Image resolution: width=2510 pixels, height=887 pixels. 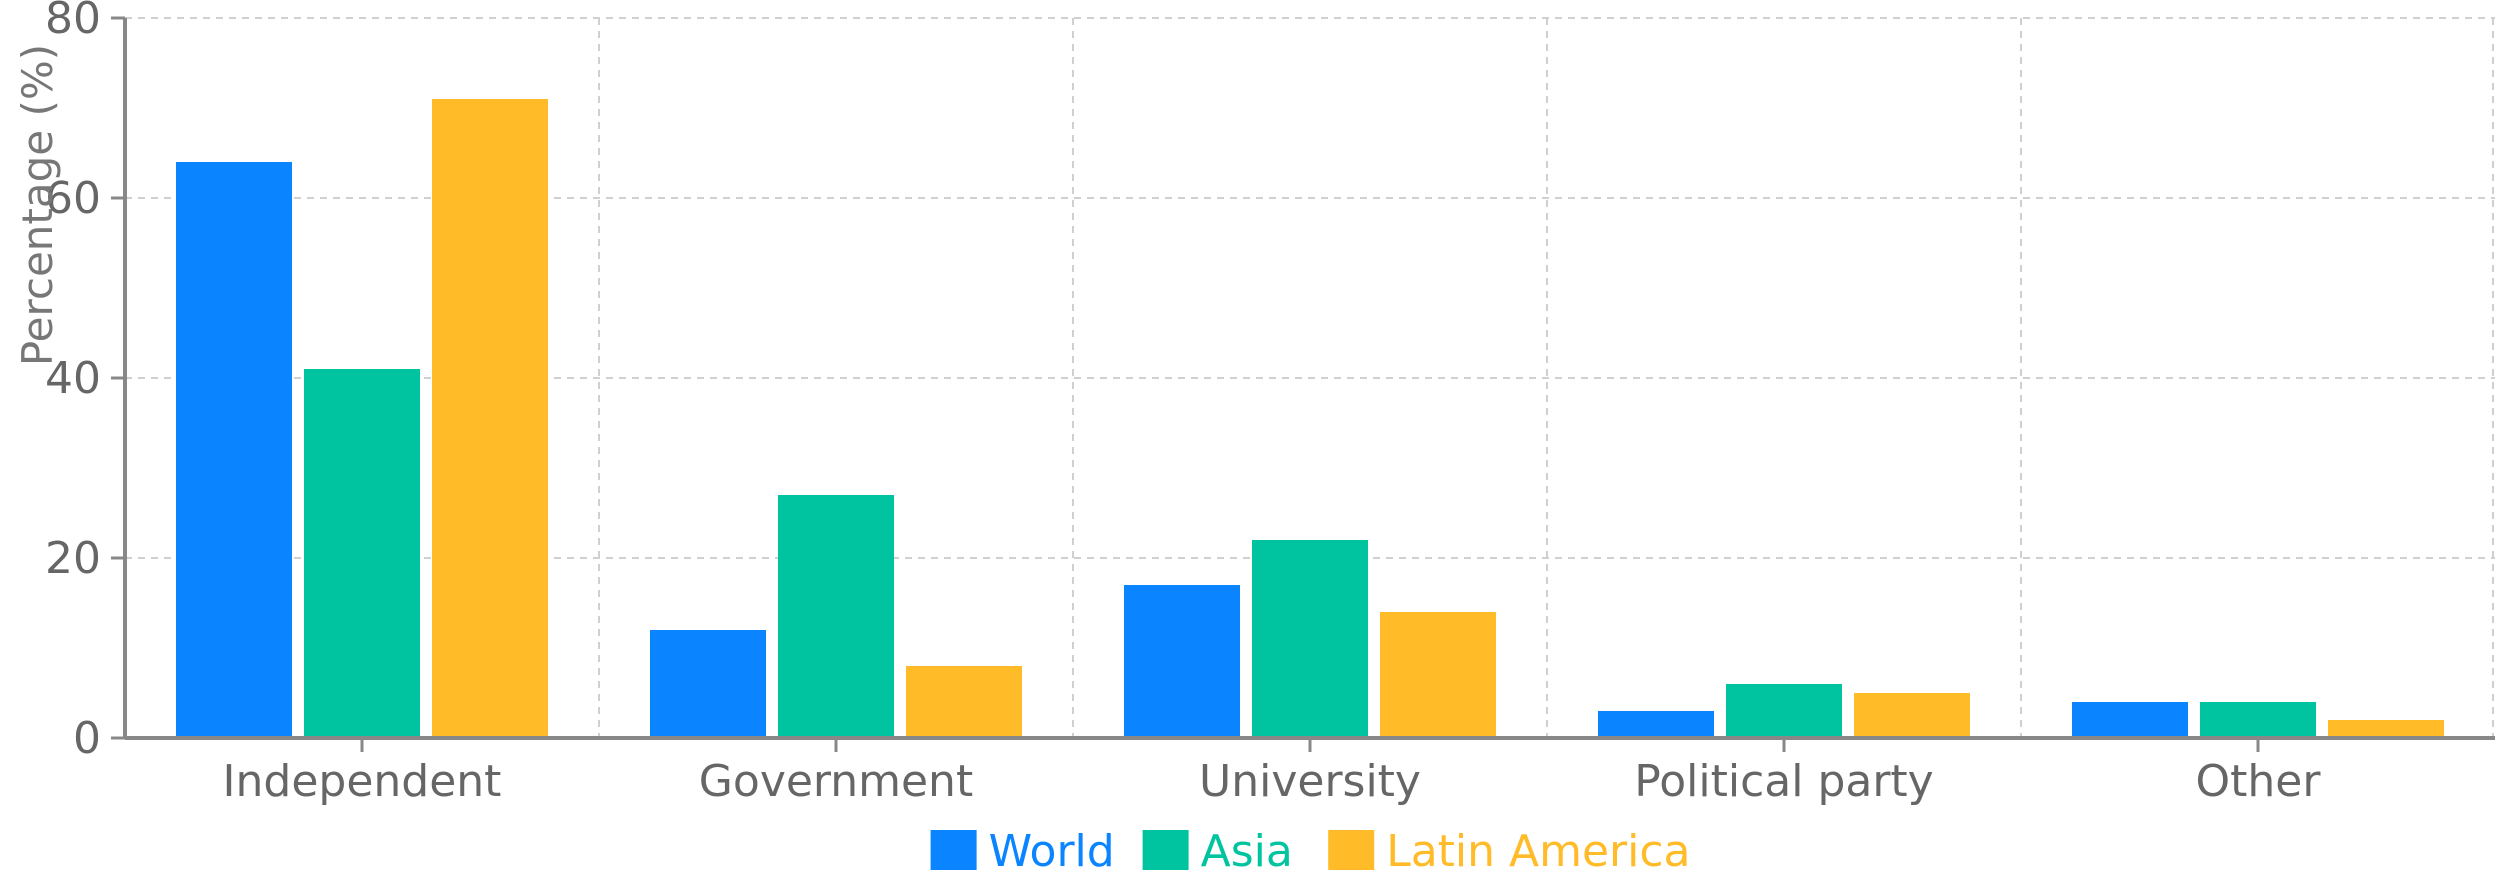 I want to click on legend-item-latin-america: Latin America, so click(x=1509, y=851).